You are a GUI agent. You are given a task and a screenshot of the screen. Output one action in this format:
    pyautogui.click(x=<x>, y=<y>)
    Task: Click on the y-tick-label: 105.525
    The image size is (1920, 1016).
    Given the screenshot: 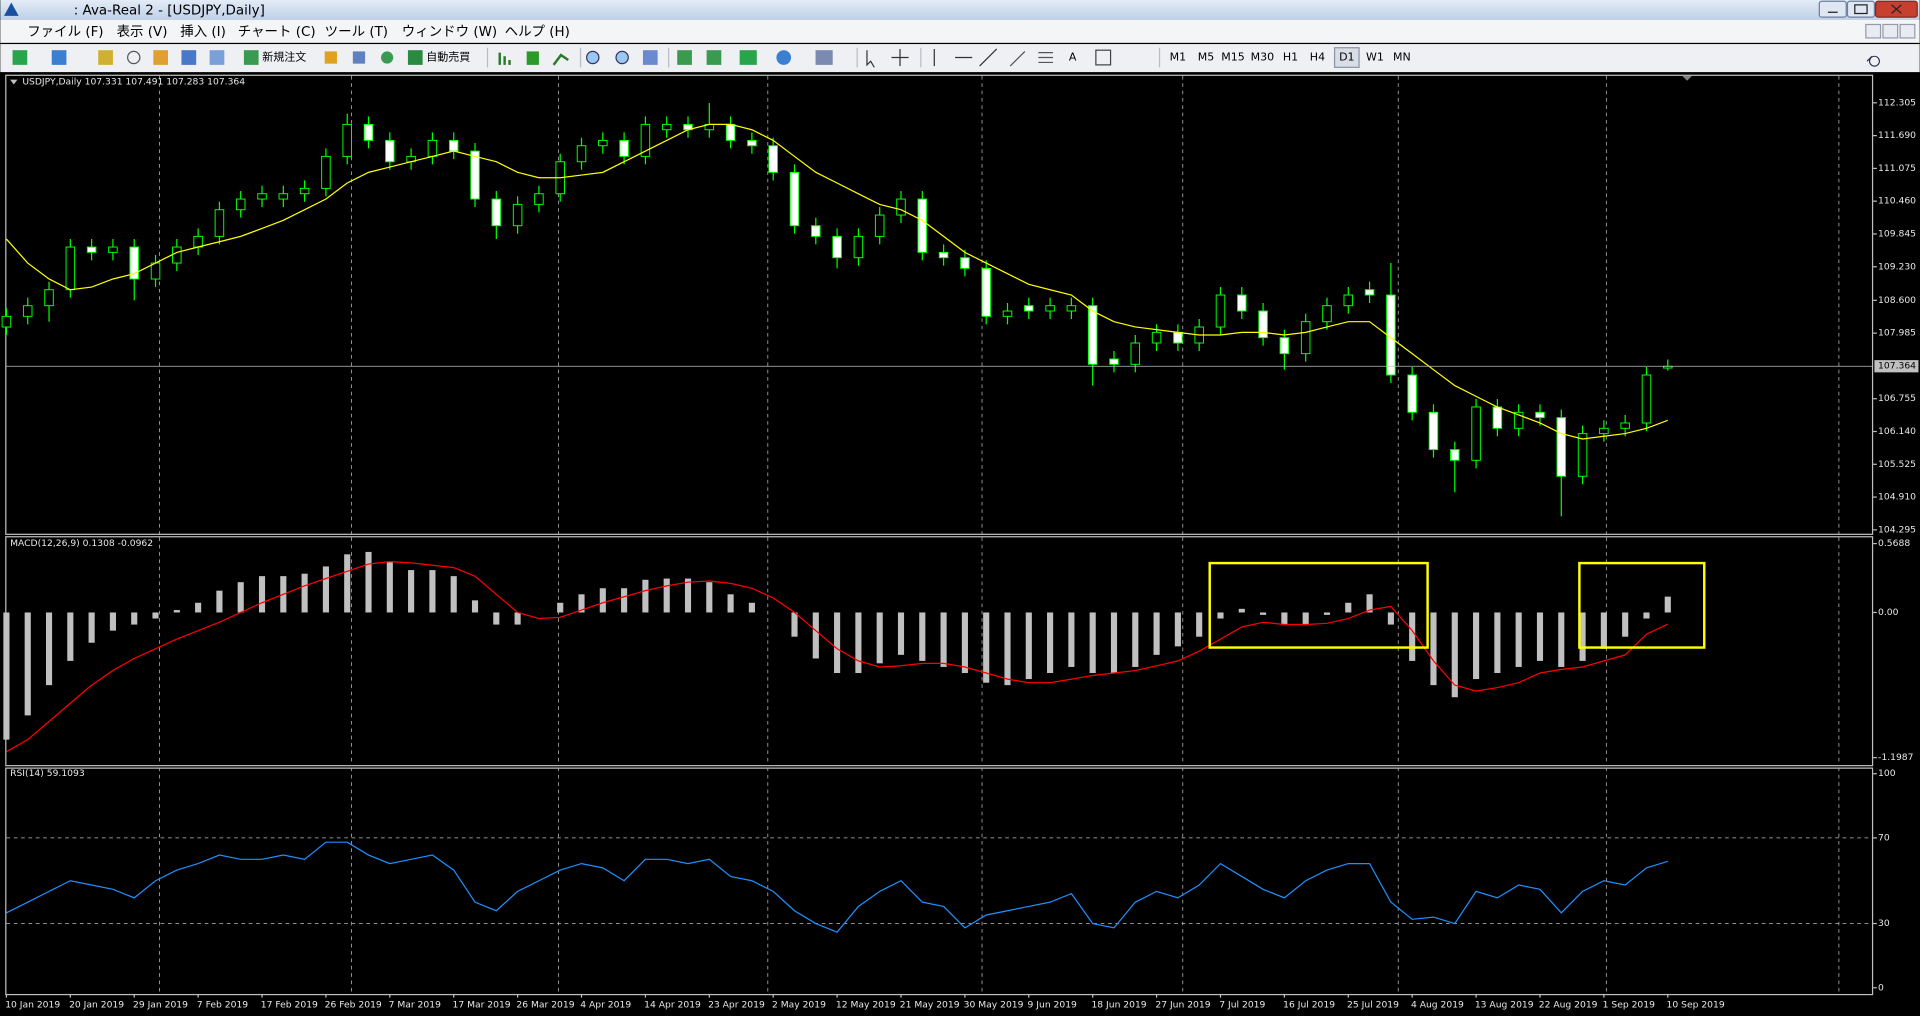 What is the action you would take?
    pyautogui.click(x=1897, y=464)
    